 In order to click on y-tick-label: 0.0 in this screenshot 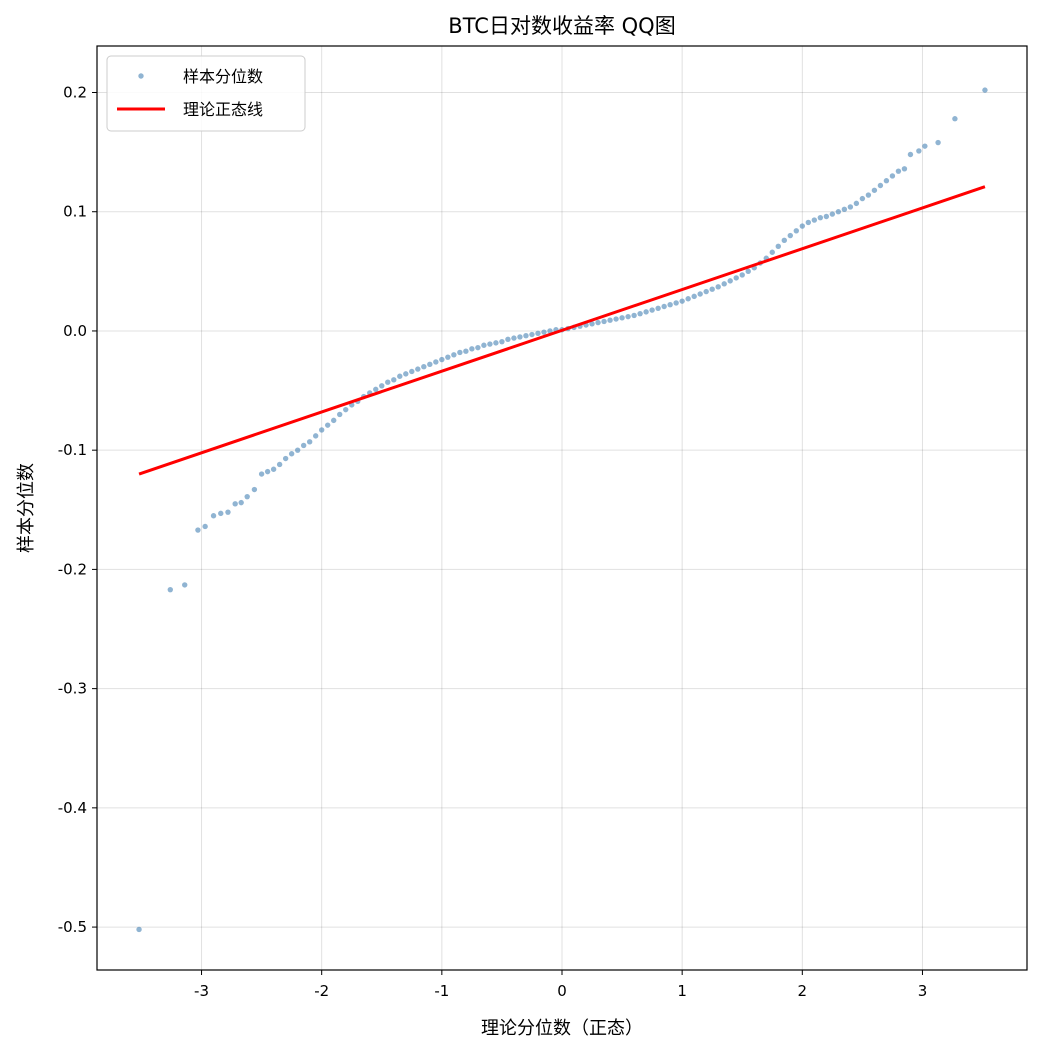, I will do `click(75, 331)`.